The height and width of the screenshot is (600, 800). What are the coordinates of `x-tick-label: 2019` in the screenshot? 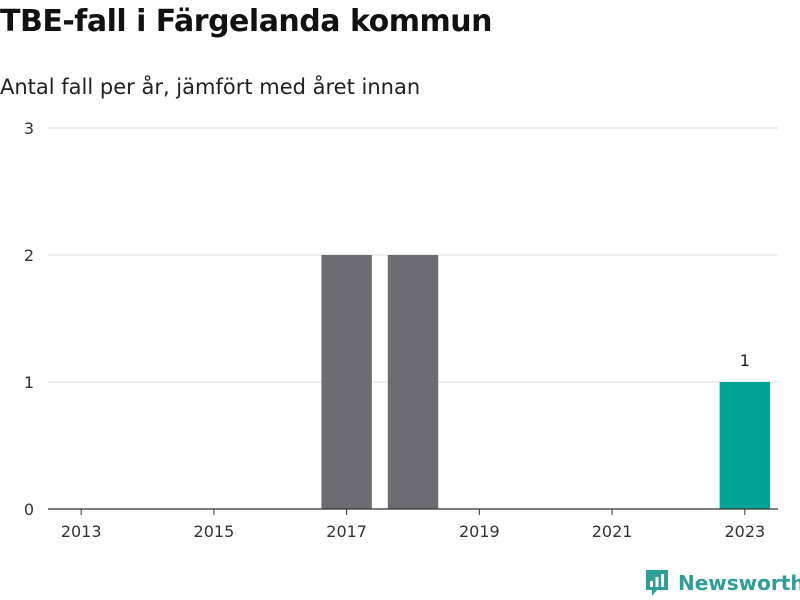 It's located at (479, 531).